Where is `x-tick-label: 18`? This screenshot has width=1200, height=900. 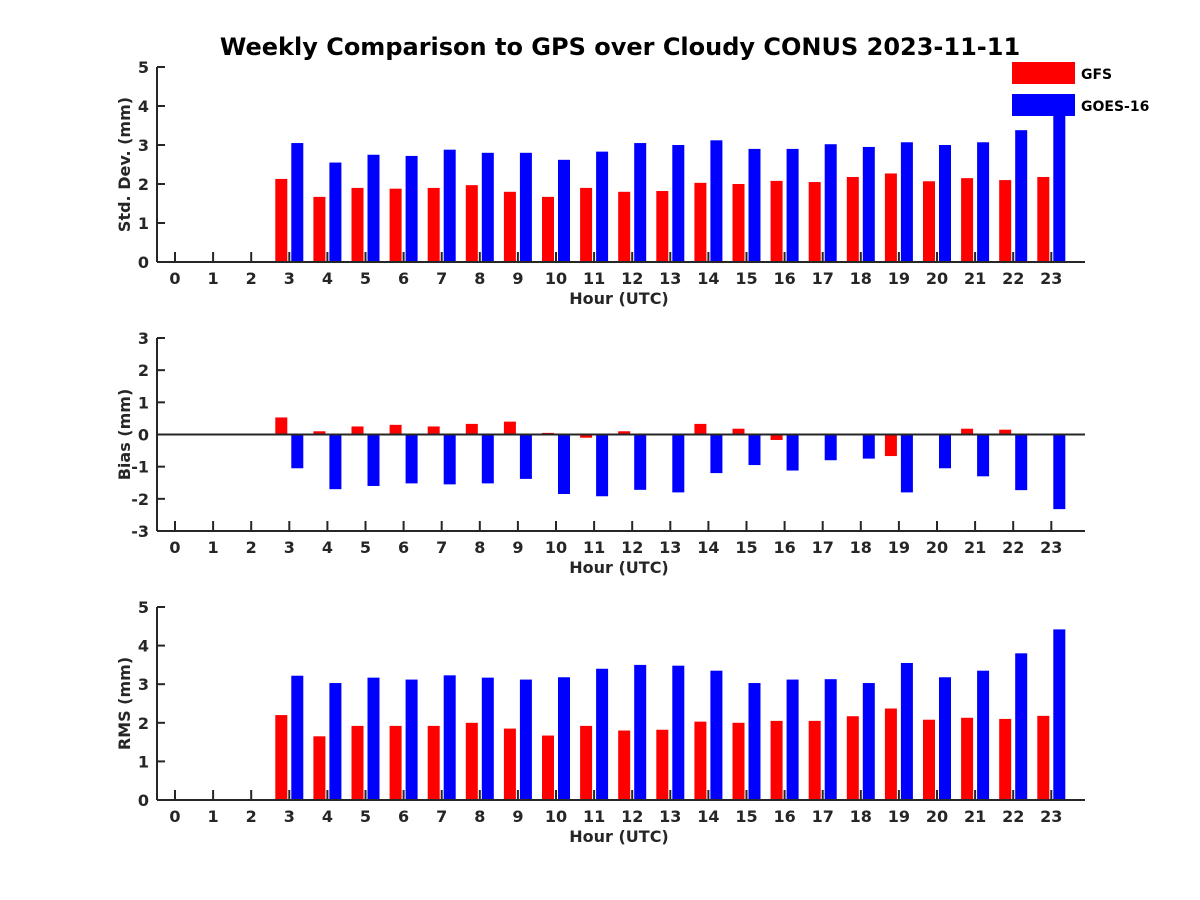
x-tick-label: 18 is located at coordinates (861, 278).